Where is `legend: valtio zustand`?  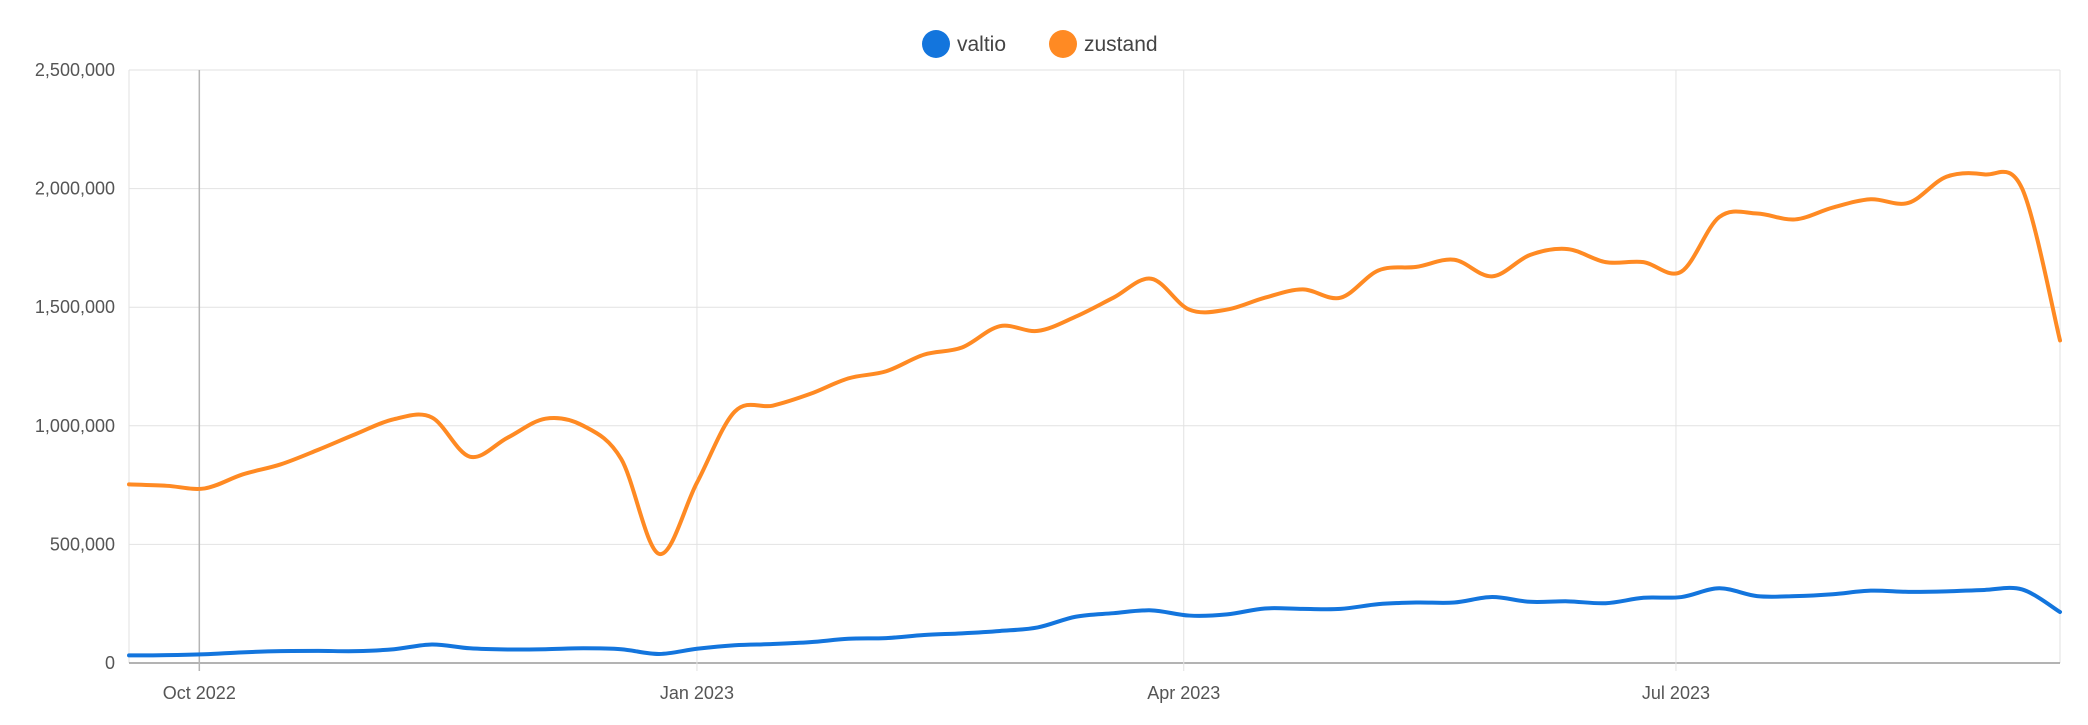
legend: valtio zustand is located at coordinates (1040, 44).